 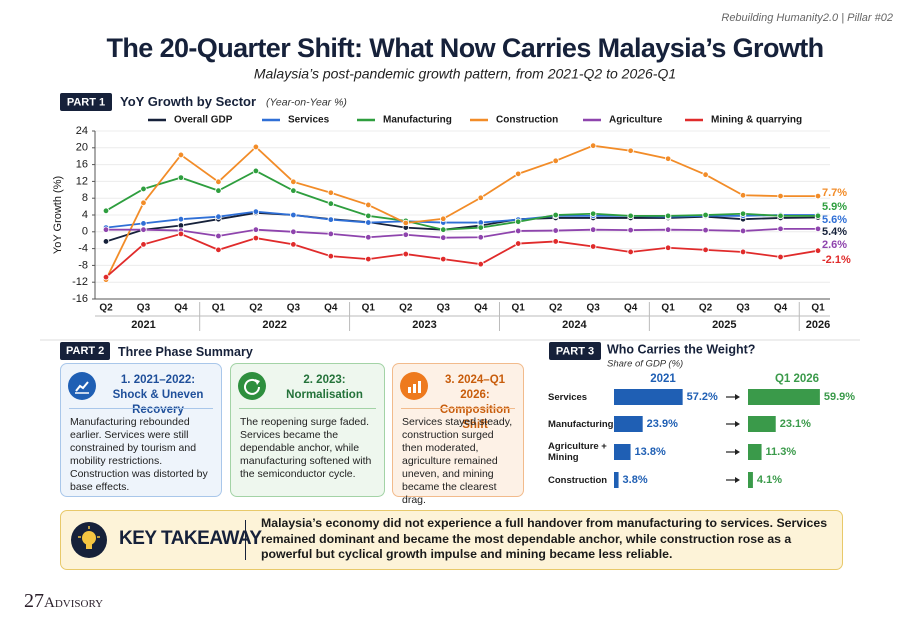 What do you see at coordinates (82, 181) in the screenshot?
I see `y-tick-label: 12` at bounding box center [82, 181].